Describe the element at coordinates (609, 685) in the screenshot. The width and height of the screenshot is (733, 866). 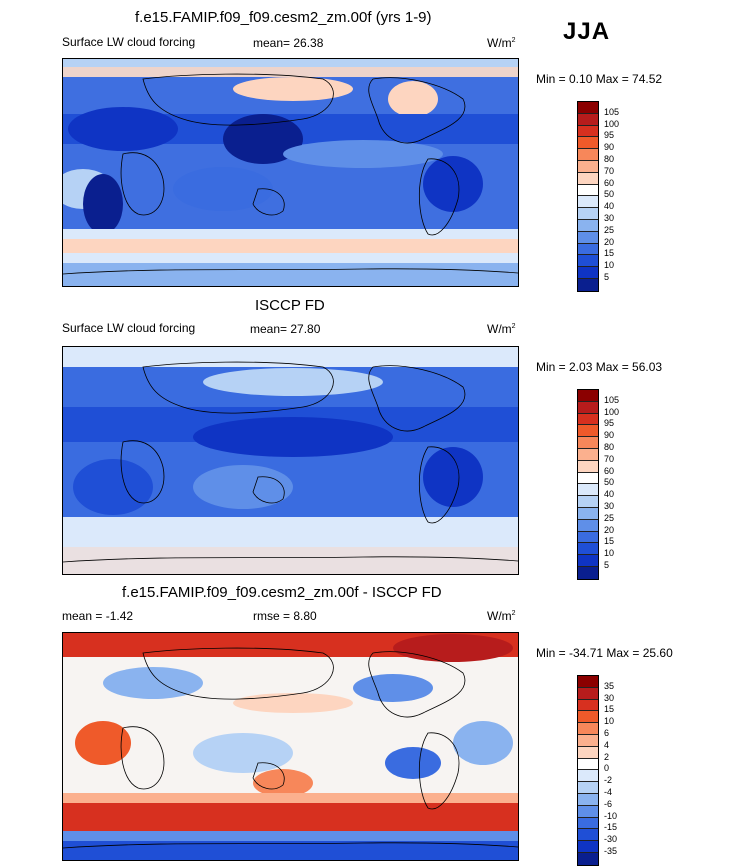
I see `colorbar-tick-label: 35` at that location.